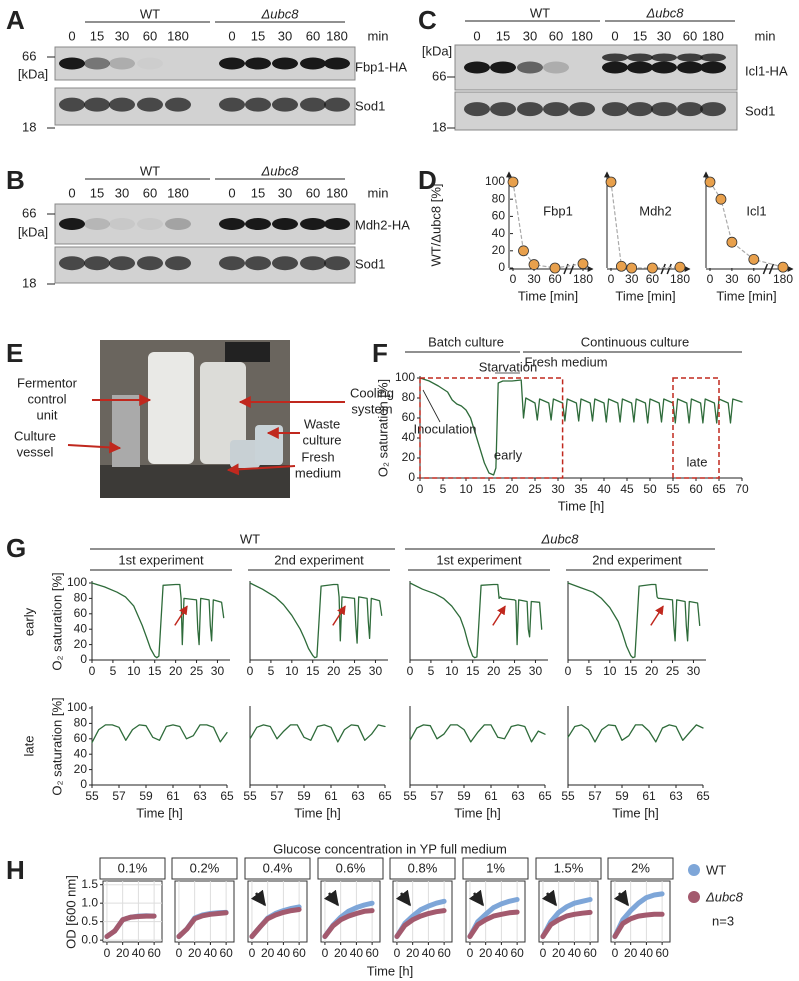  I want to click on lane-time: 15, so click(97, 192).